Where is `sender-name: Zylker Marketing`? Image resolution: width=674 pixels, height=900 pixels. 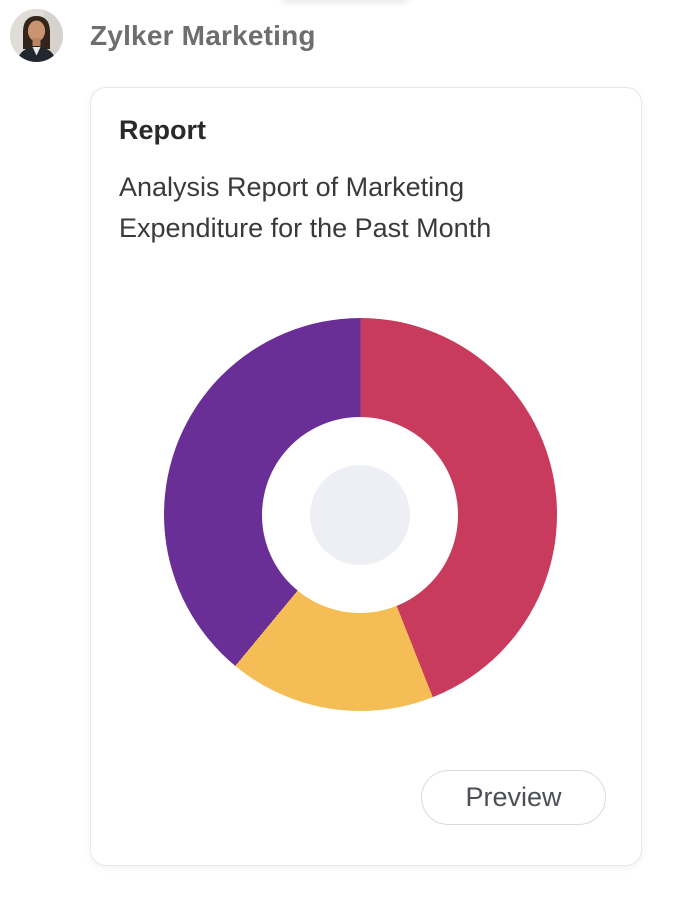
sender-name: Zylker Marketing is located at coordinates (203, 35).